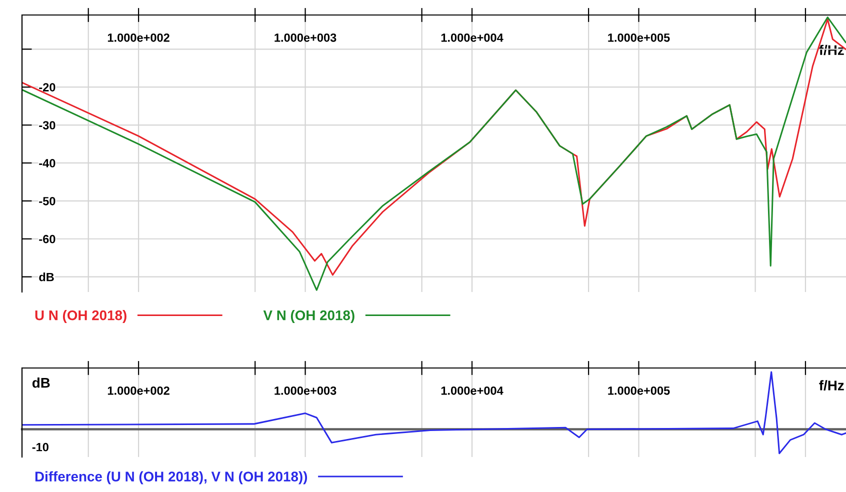  I want to click on y-tick-label: -30, so click(47, 125).